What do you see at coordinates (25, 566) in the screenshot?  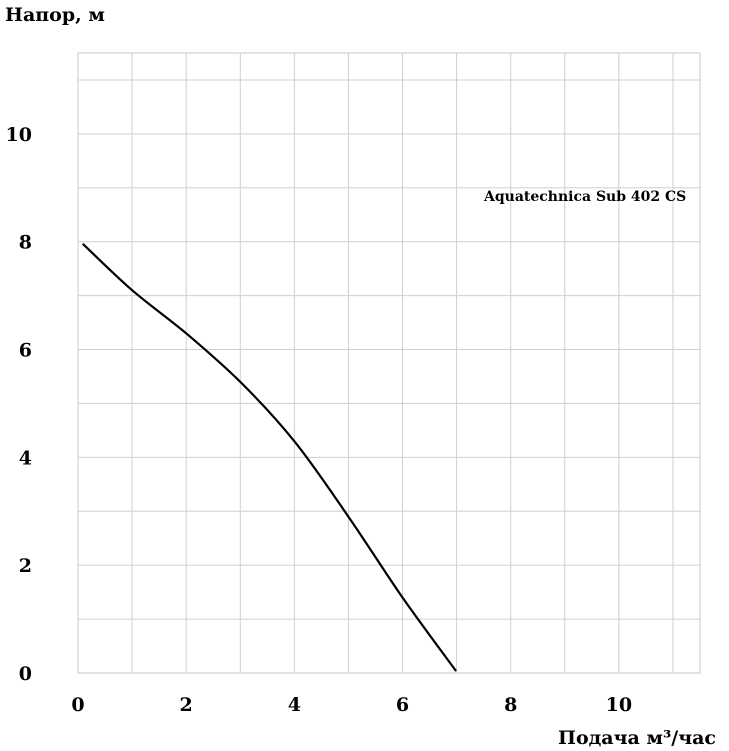 I see `y-tick-label: 2` at bounding box center [25, 566].